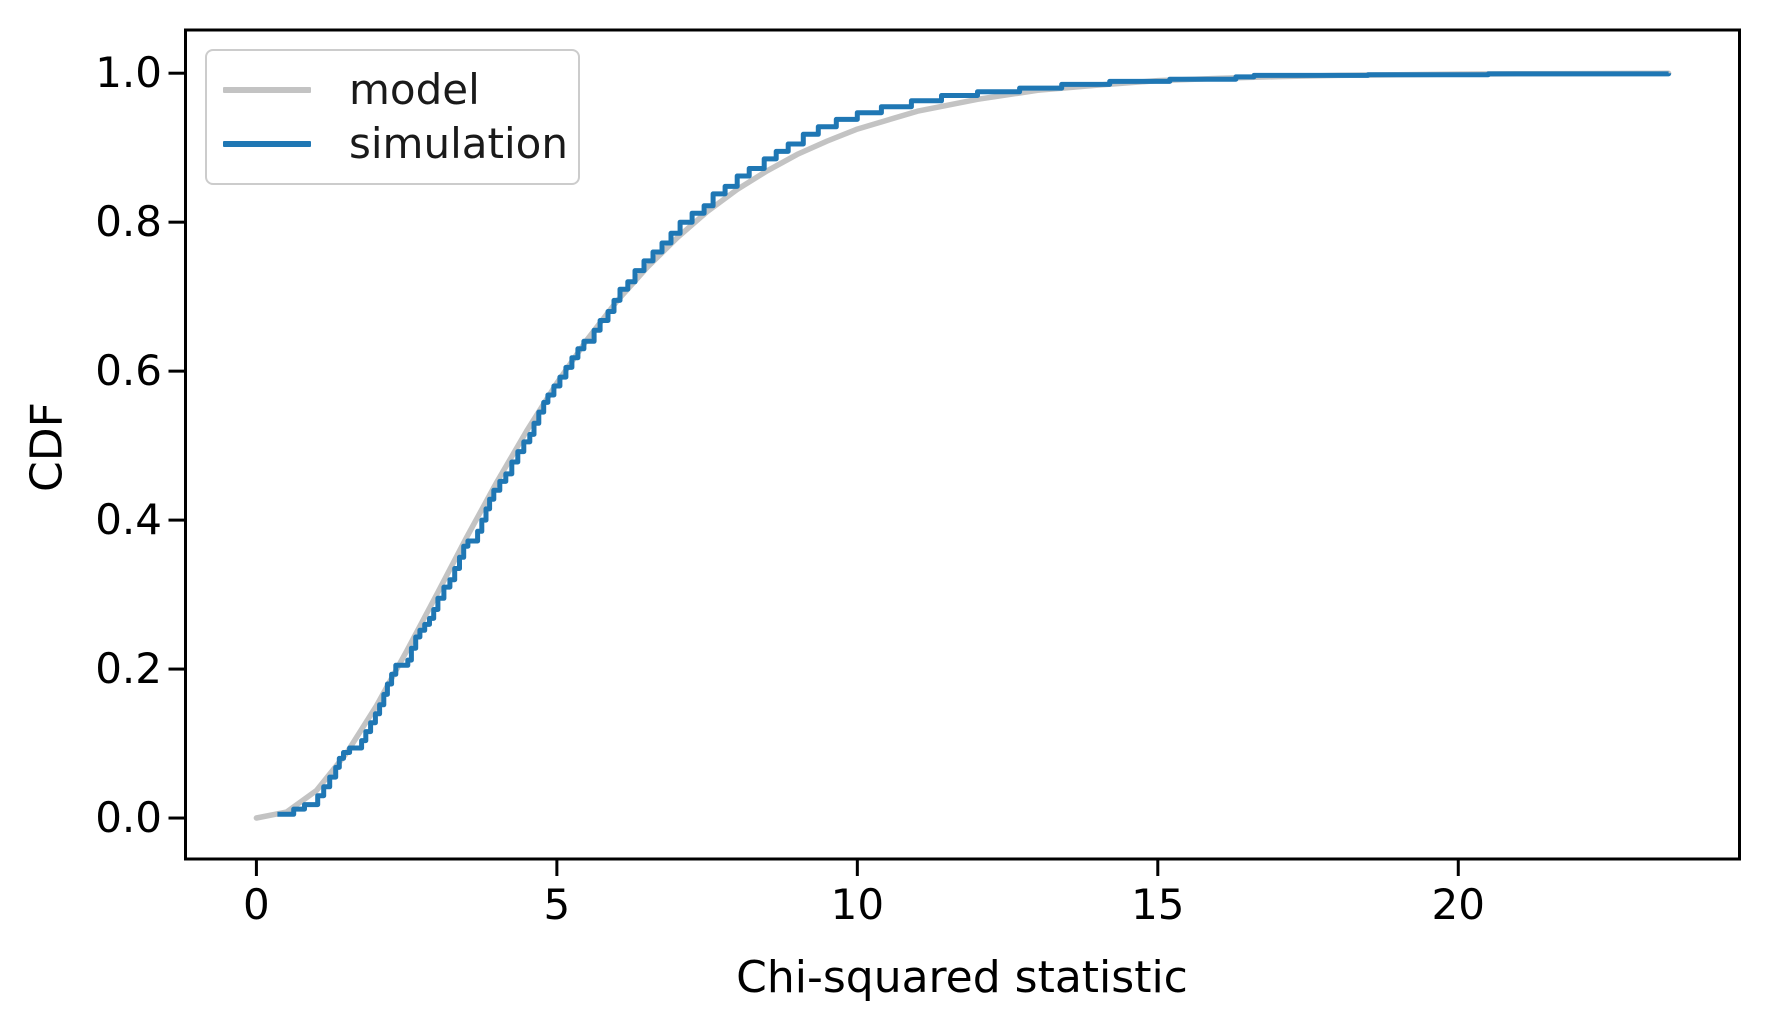 Image resolution: width=1770 pixels, height=1020 pixels. What do you see at coordinates (1158, 904) in the screenshot?
I see `x-tick-label: 15` at bounding box center [1158, 904].